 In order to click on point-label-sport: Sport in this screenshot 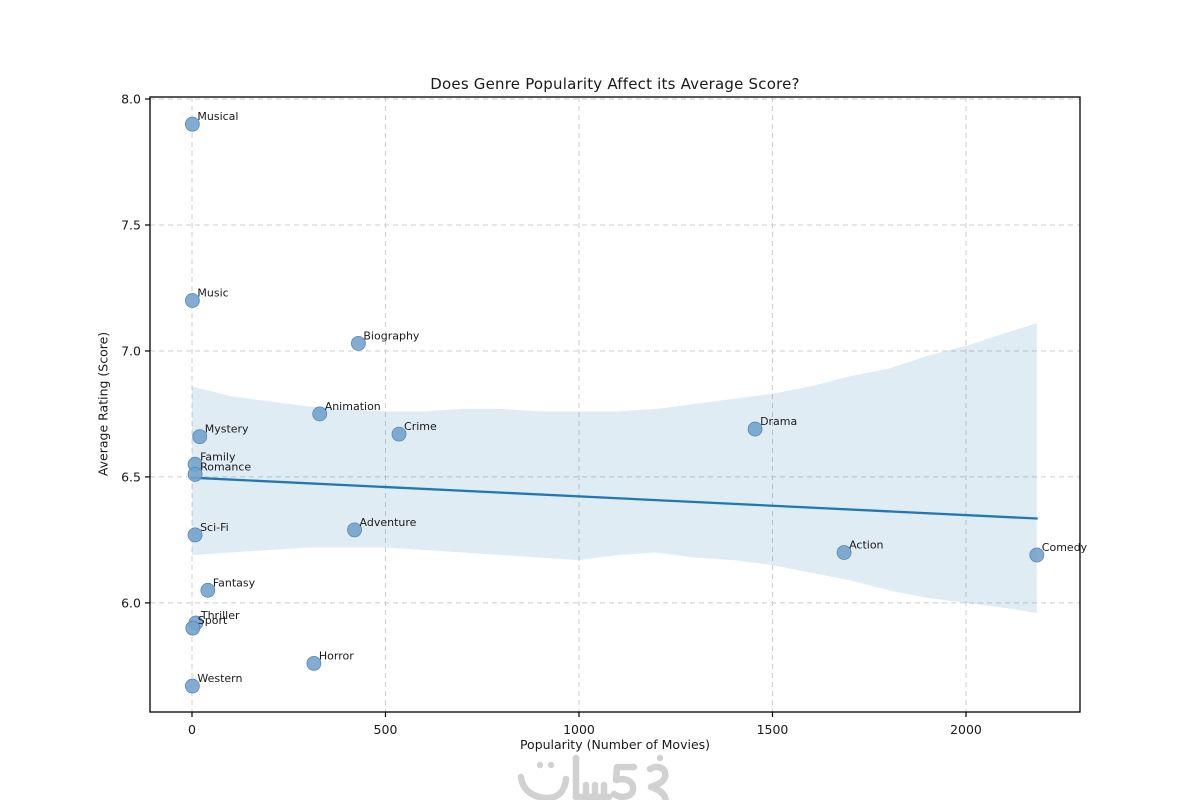, I will do `click(213, 620)`.